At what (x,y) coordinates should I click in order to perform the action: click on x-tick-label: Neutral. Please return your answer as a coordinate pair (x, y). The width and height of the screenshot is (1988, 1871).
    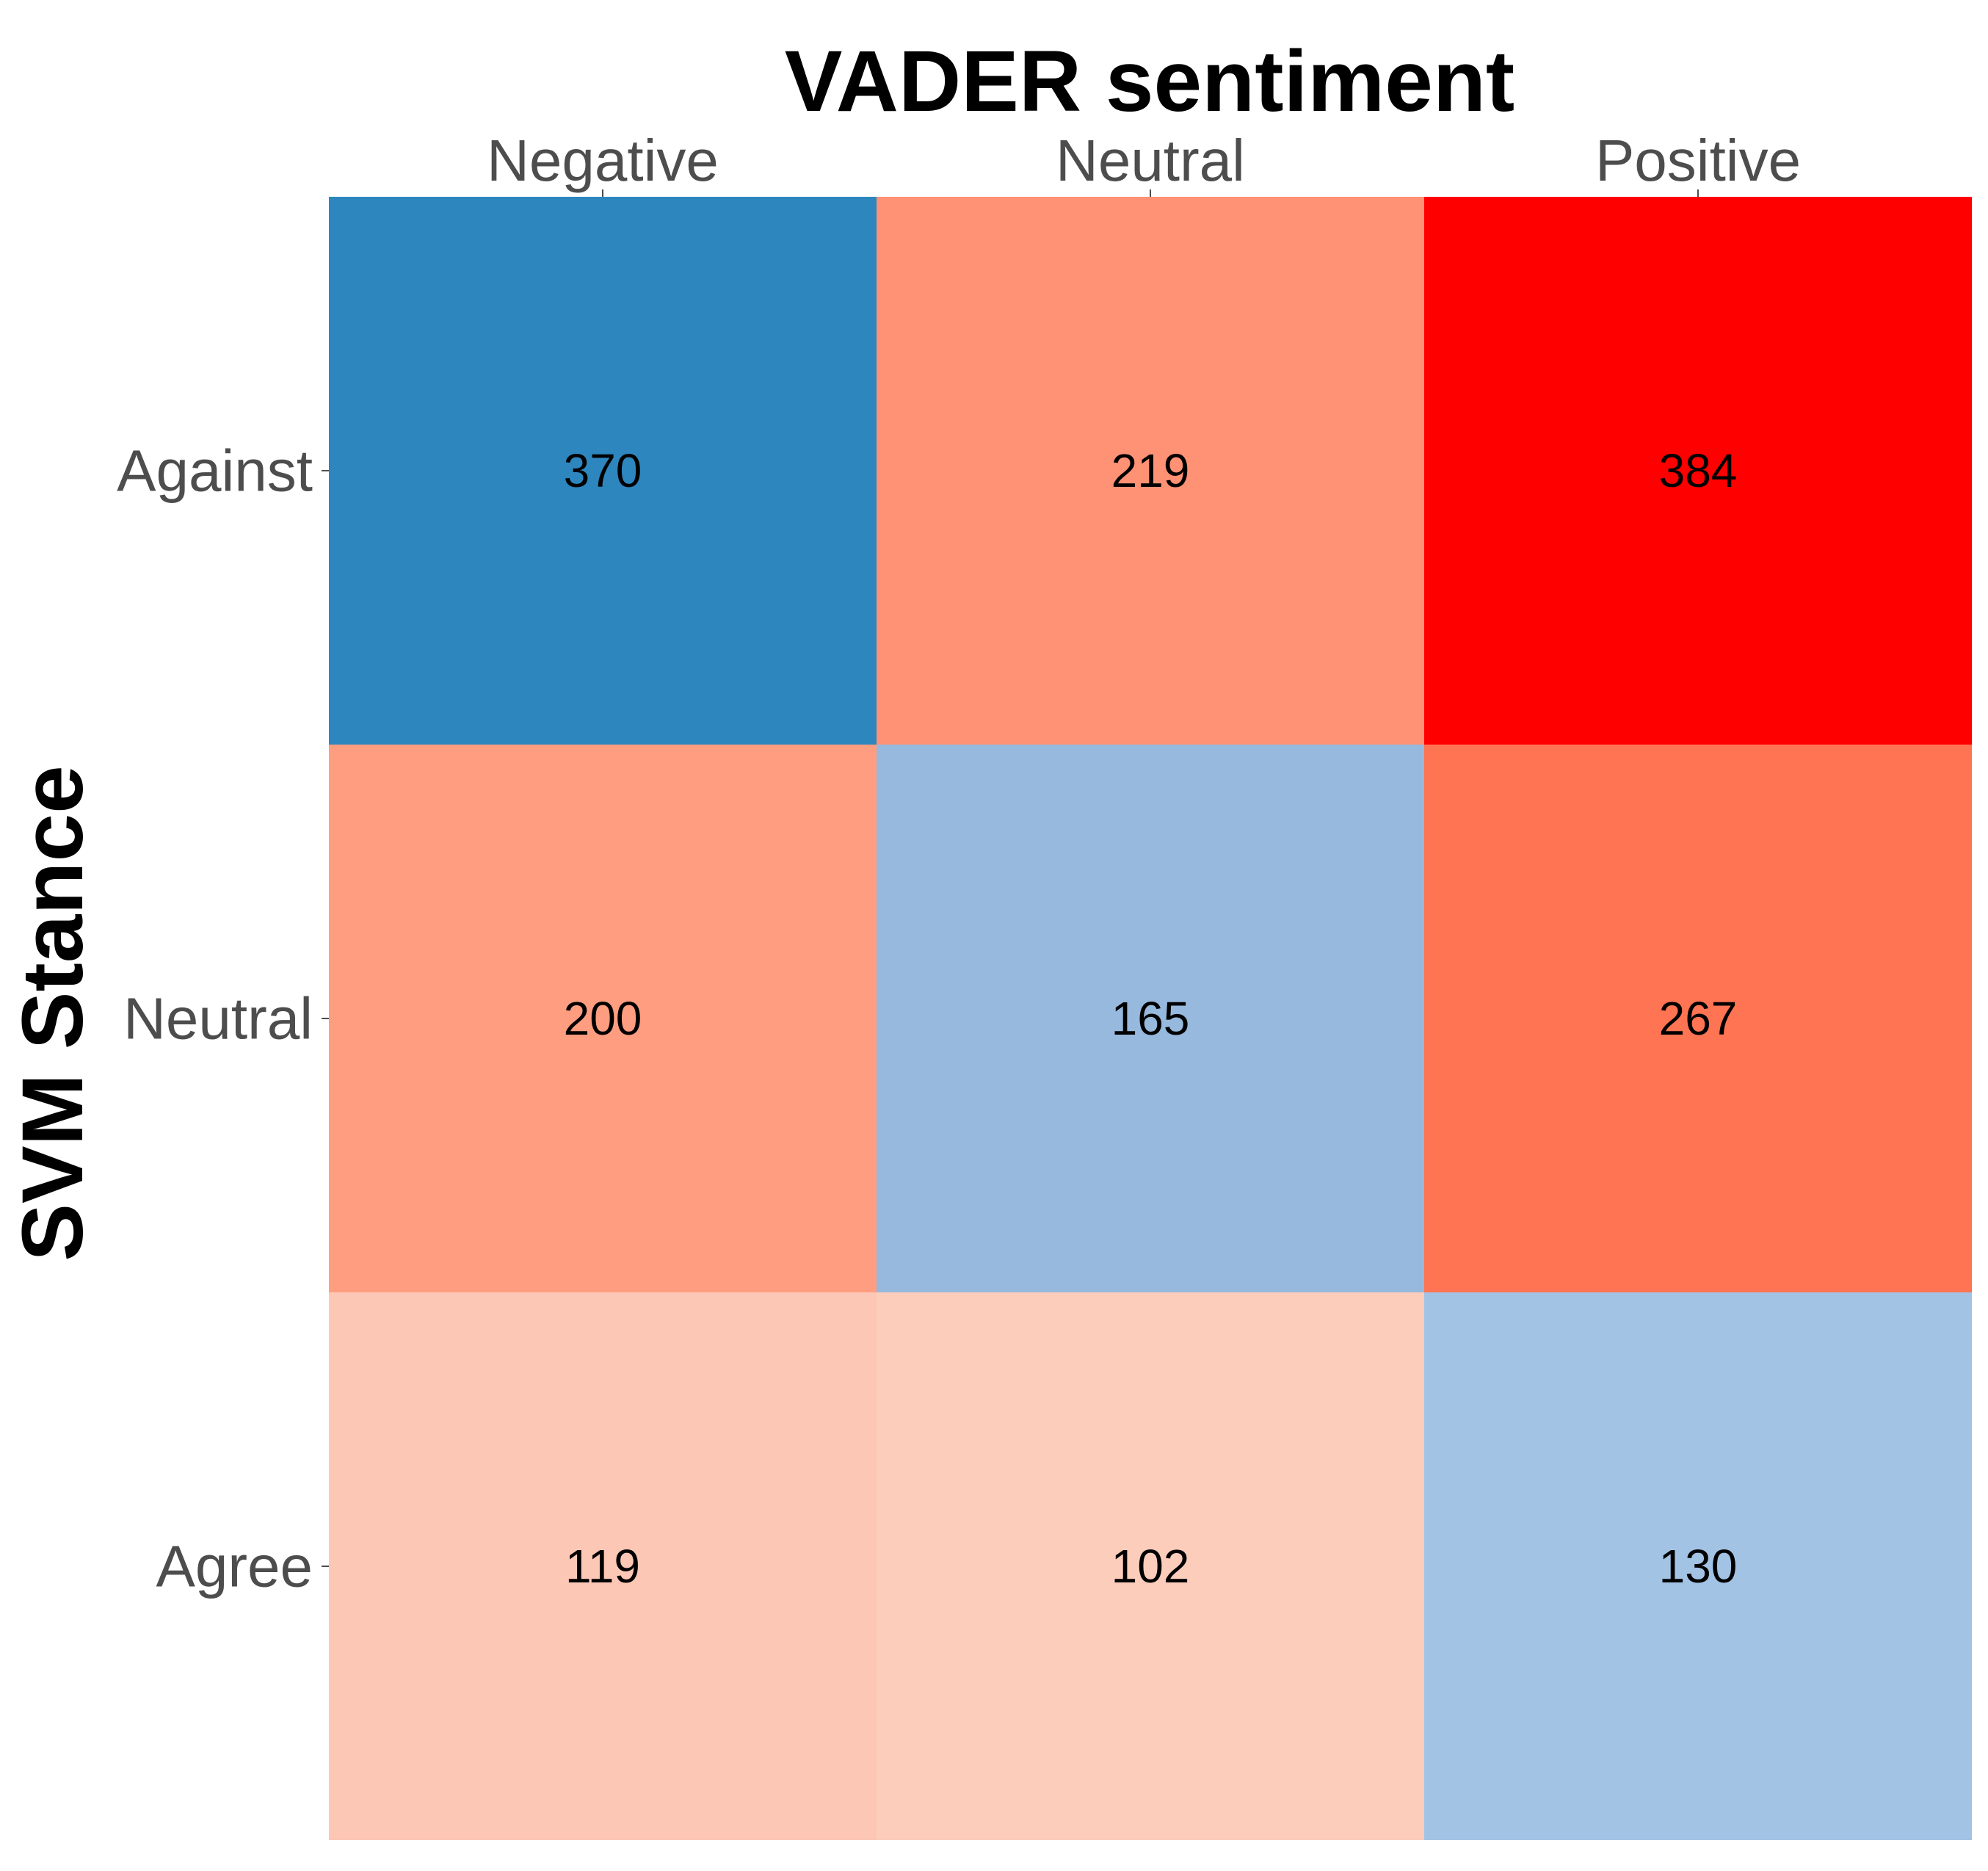
    Looking at the image, I should click on (1150, 160).